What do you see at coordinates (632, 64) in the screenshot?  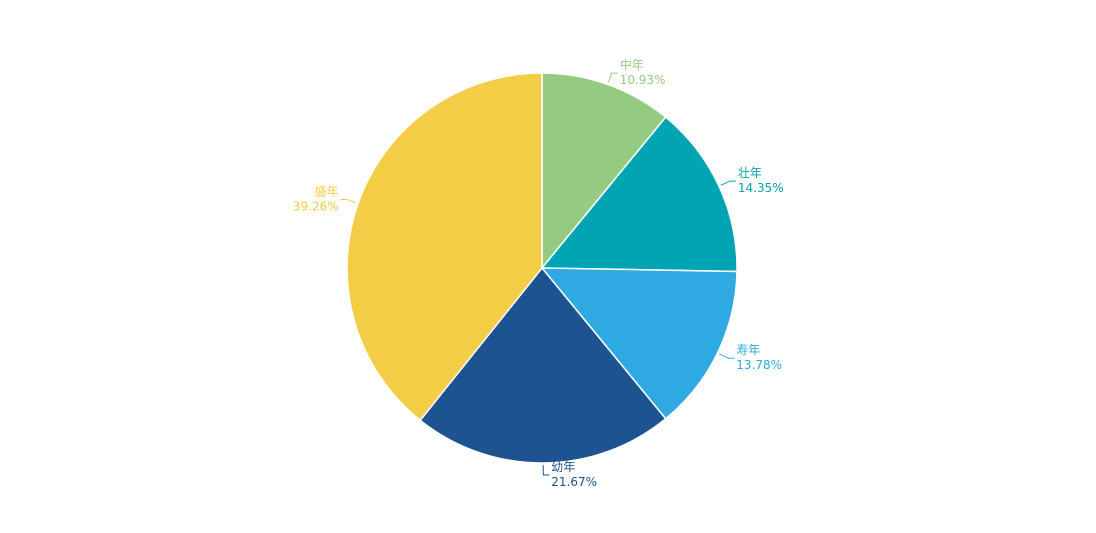 I see `slice-label-name-0: 中年` at bounding box center [632, 64].